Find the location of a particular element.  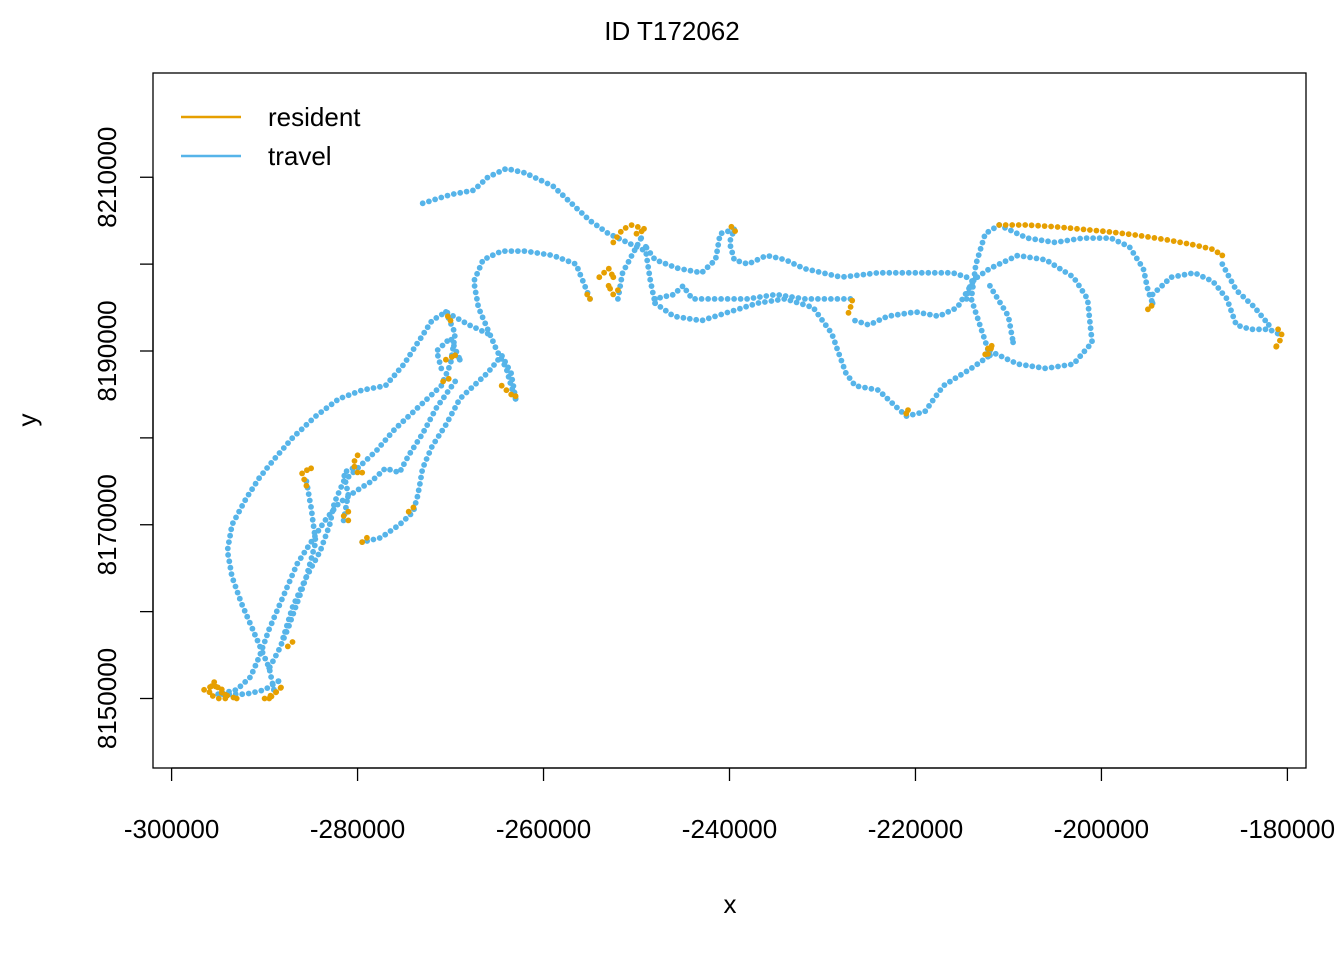

y-tick-label: 8190000 is located at coordinates (107, 350).